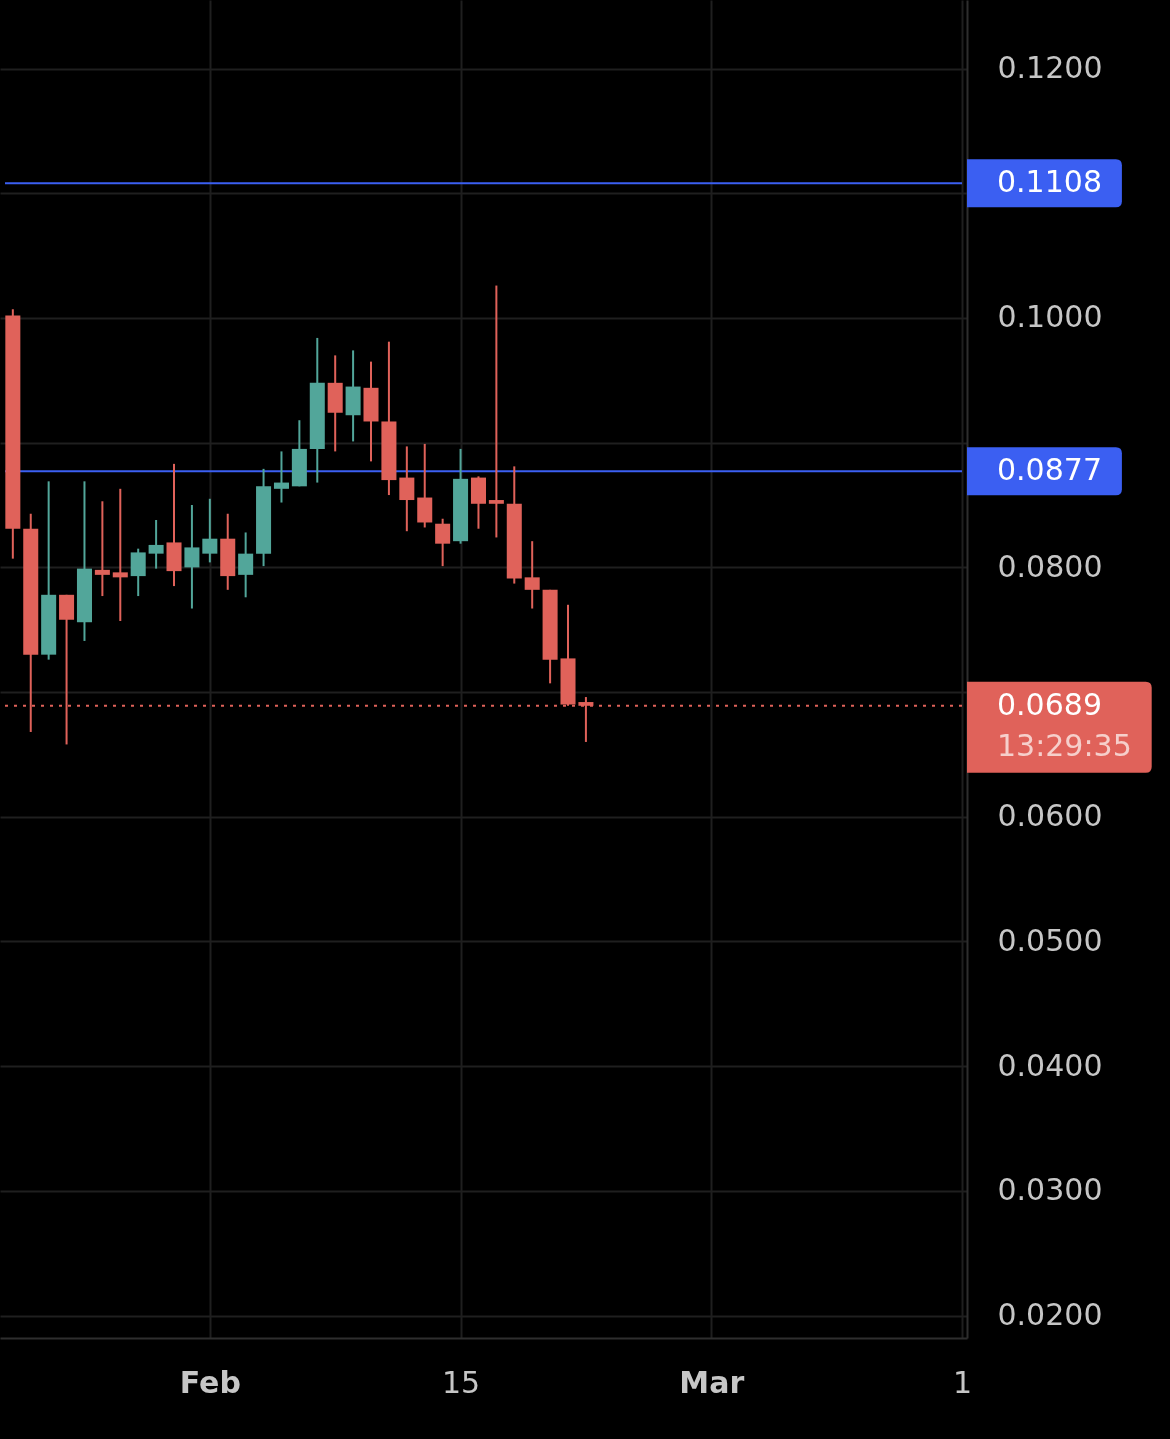 This screenshot has height=1439, width=1170. I want to click on y-tick-label: 0.0400, so click(1050, 1065).